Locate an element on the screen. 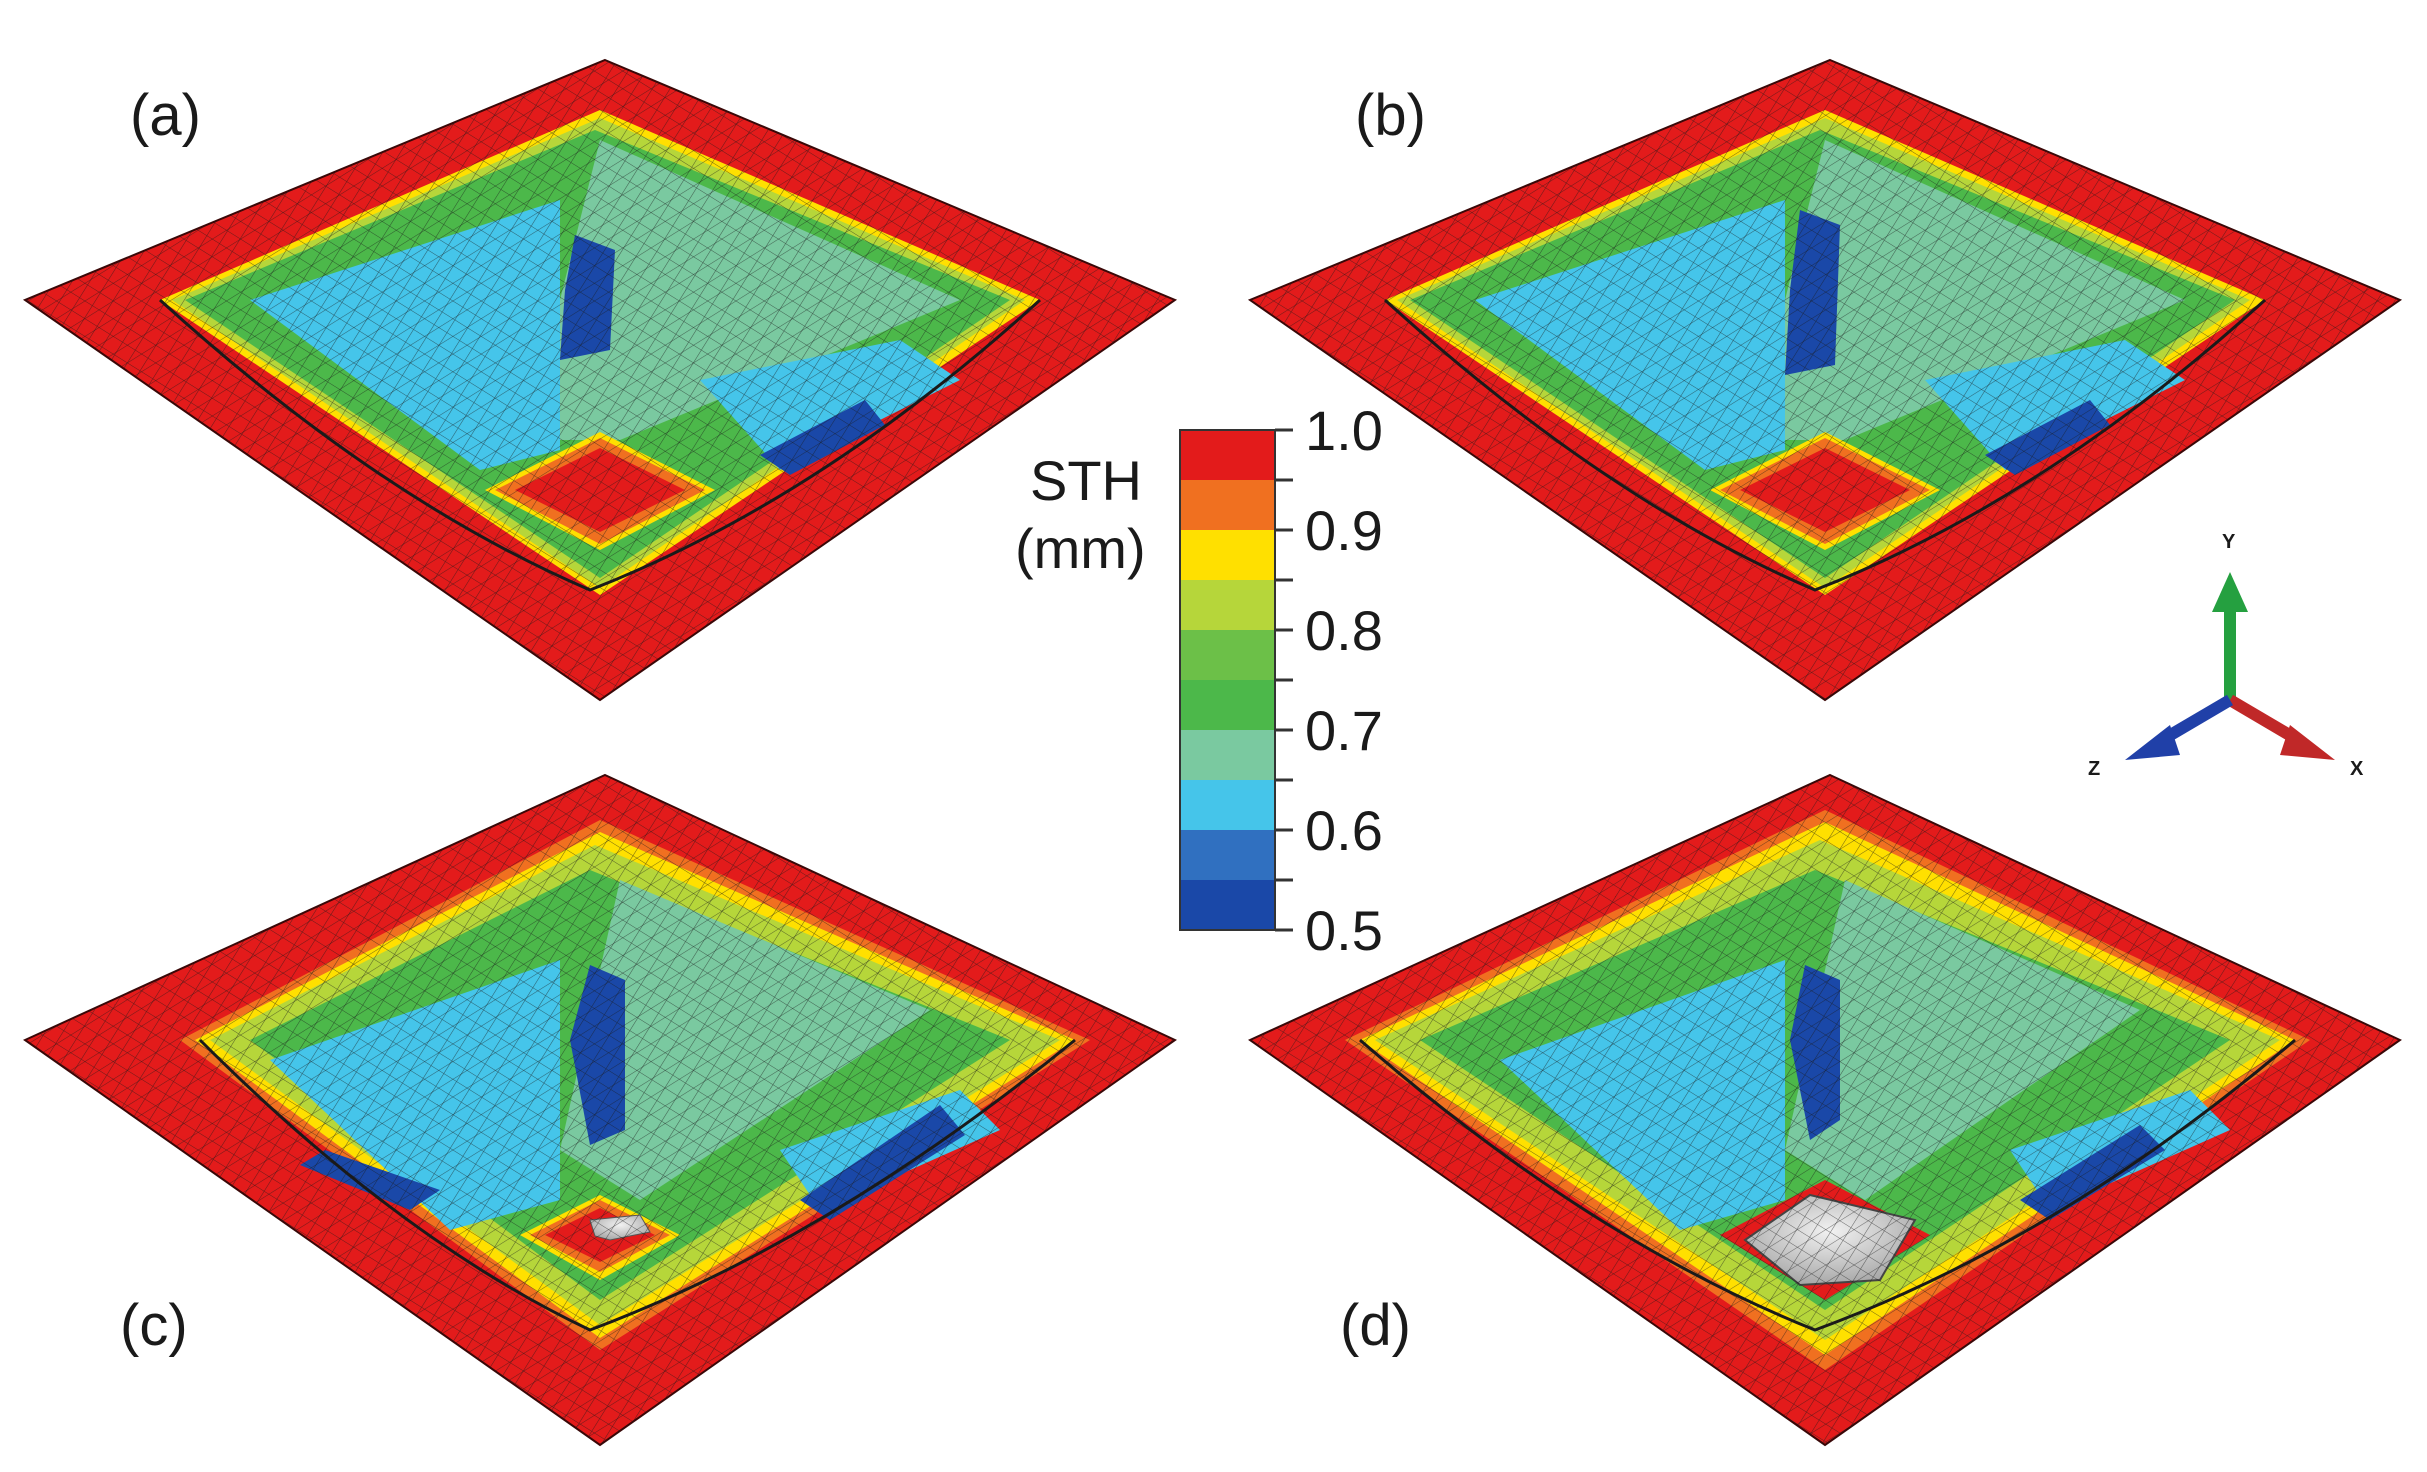 The height and width of the screenshot is (1472, 2427). color-legend: STH (mm) 1.0 0.9 0.8 0.7 0.6 0.5 is located at coordinates (1199, 680).